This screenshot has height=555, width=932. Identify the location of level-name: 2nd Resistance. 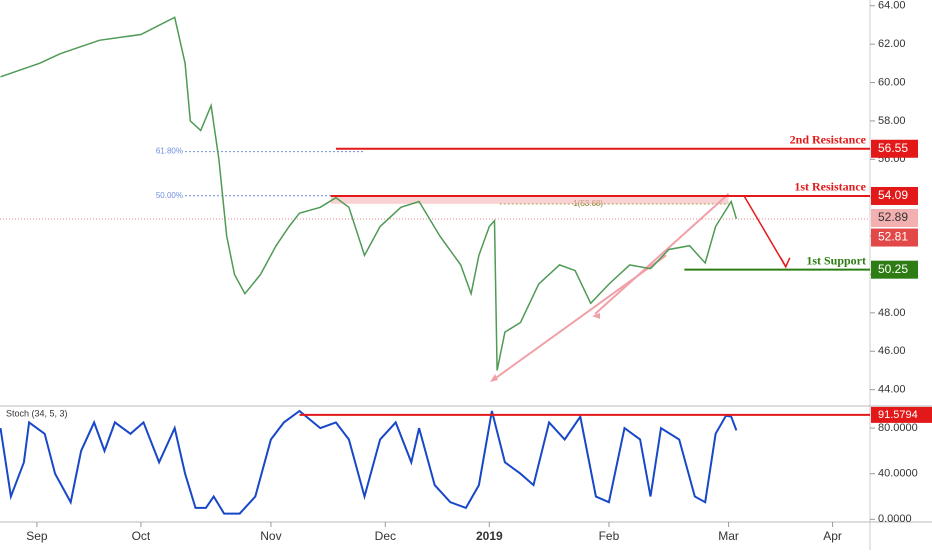
(828, 140).